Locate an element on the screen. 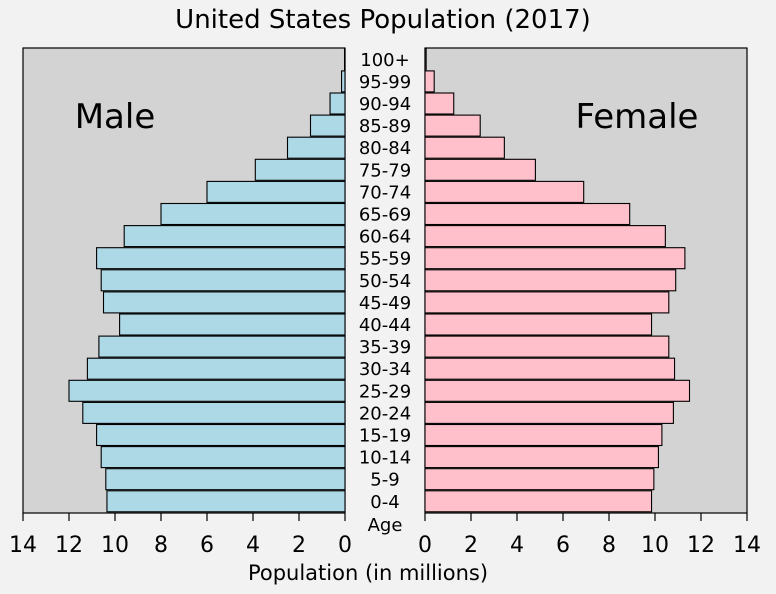 The image size is (776, 594). male-x-tick-label-10: 10 is located at coordinates (115, 545).